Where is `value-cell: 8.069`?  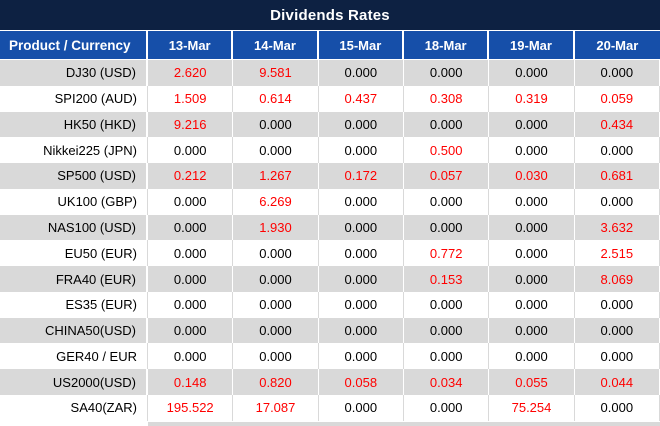 value-cell: 8.069 is located at coordinates (617, 279).